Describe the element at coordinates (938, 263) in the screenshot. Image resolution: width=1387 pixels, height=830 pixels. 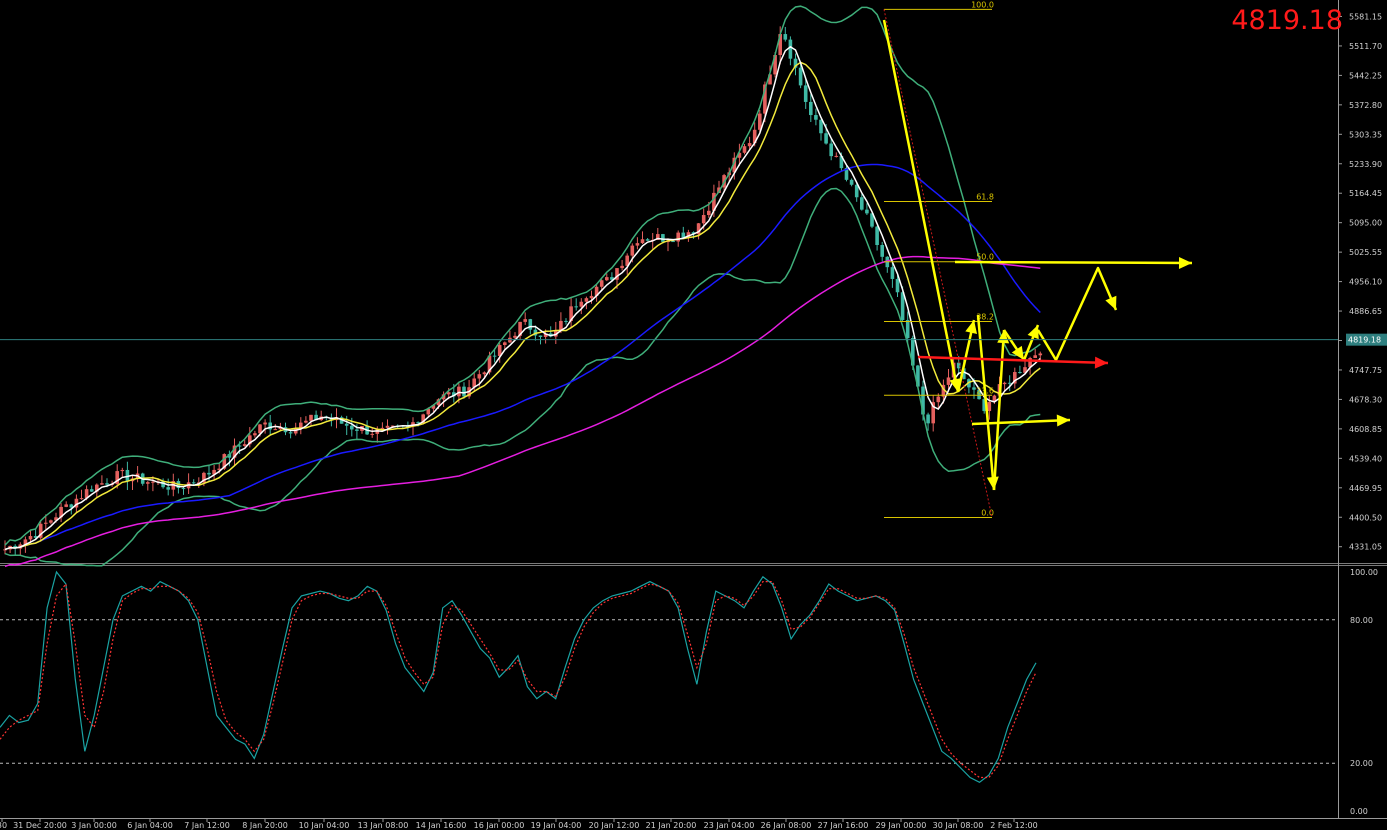
I see `fib-trend-line` at that location.